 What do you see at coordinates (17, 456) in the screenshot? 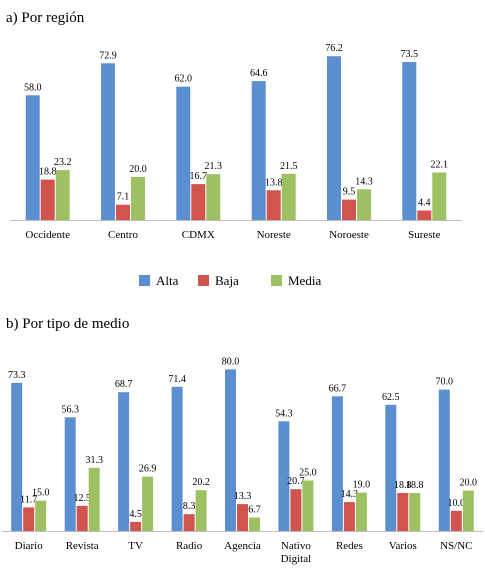
I see `bar-b-diario-alta` at bounding box center [17, 456].